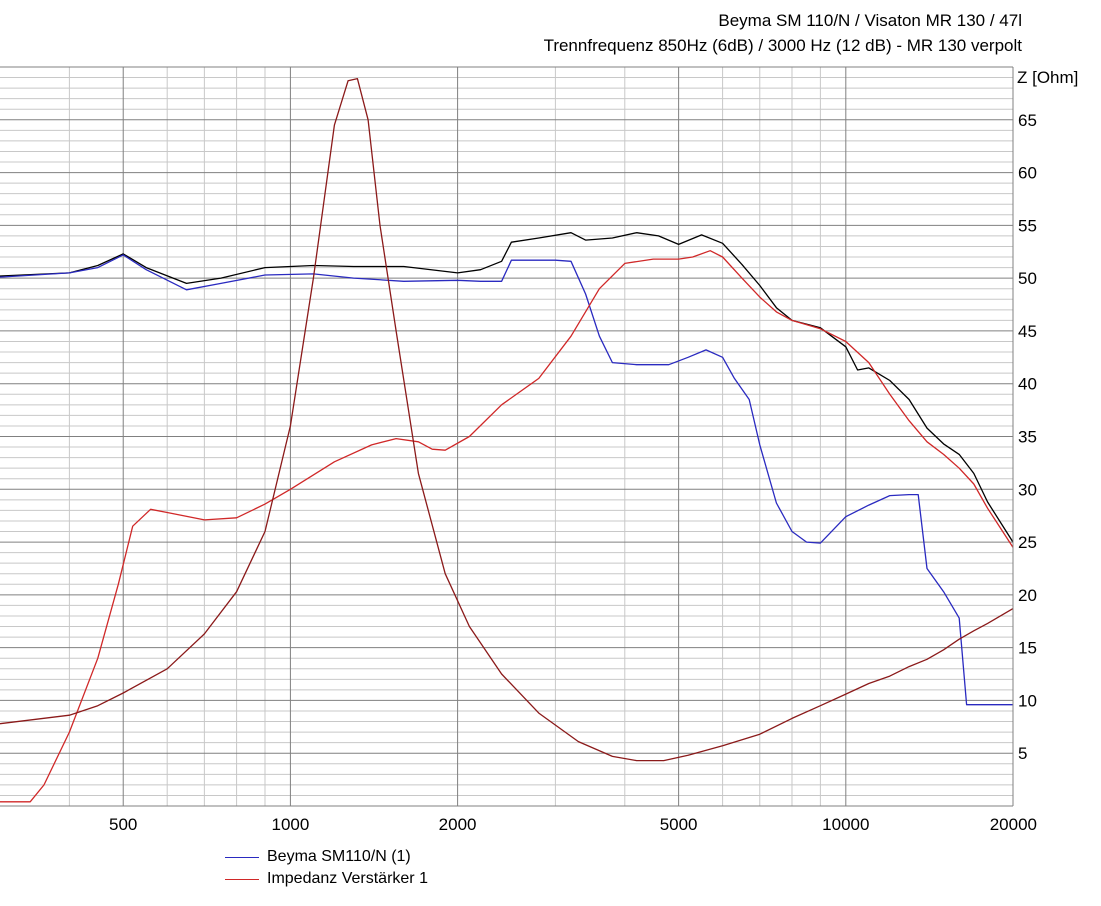  I want to click on legend-swatch-beyma, so click(242, 857).